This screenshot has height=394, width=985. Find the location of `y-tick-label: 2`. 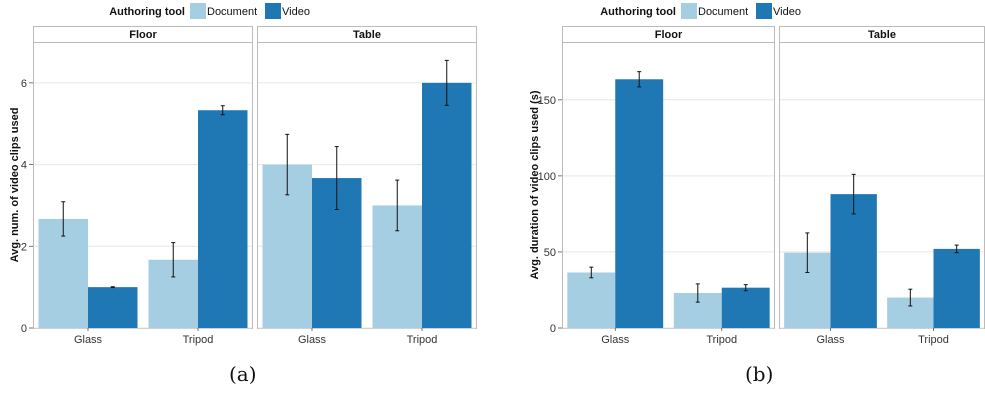

y-tick-label: 2 is located at coordinates (24, 247).